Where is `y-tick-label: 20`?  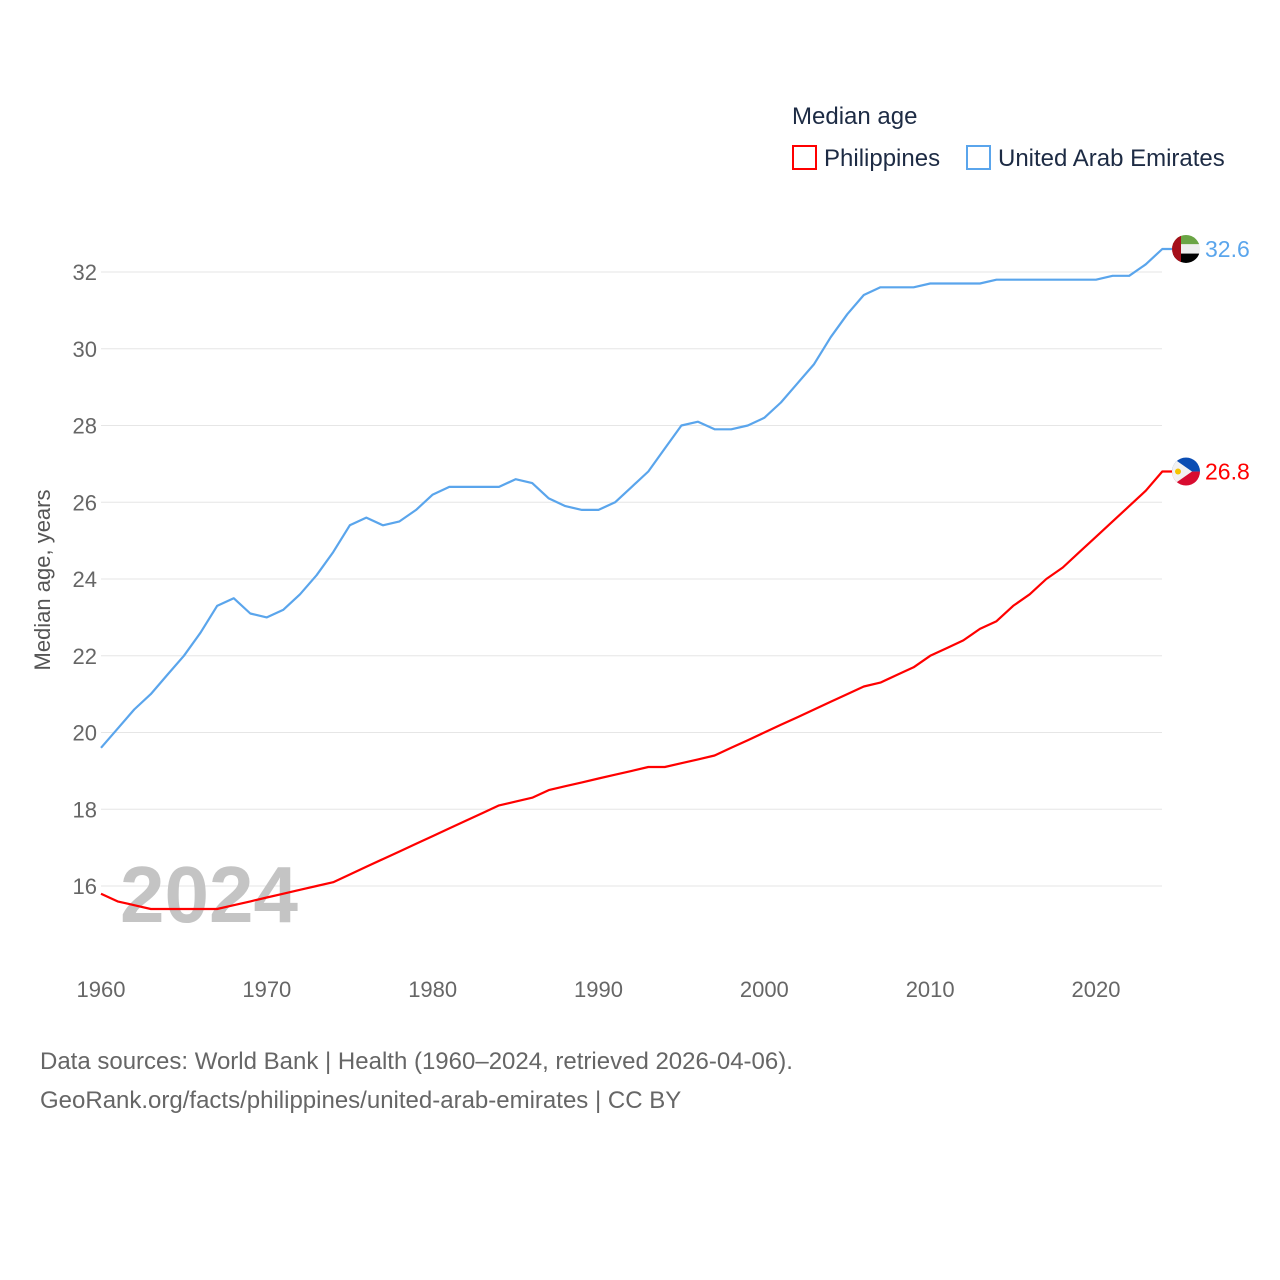
y-tick-label: 20 is located at coordinates (85, 733).